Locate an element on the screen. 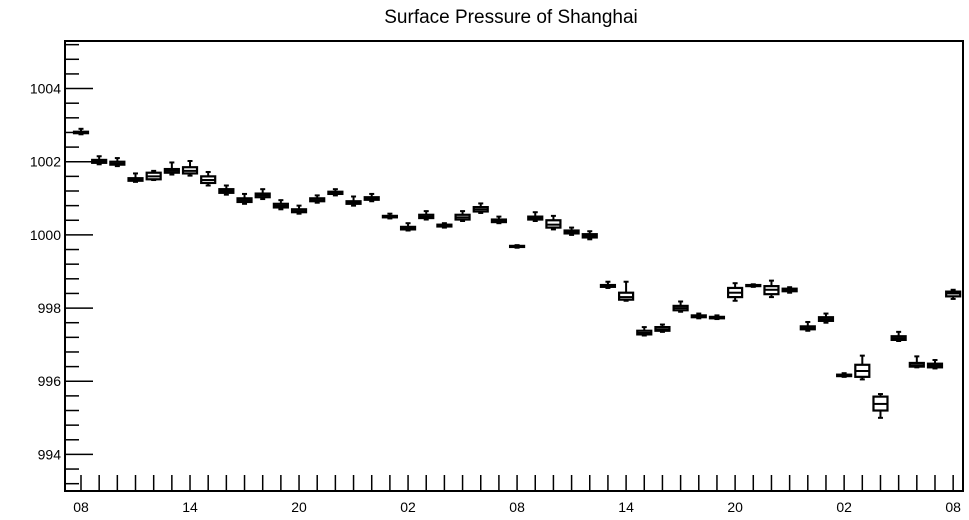  x-axis: 08 14 20 02 08 14 20 02 08 is located at coordinates (517, 495).